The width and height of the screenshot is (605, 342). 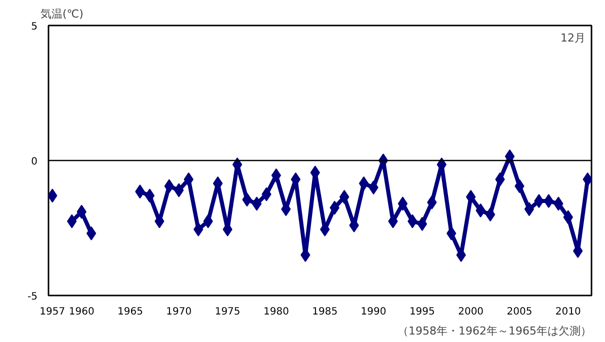 What do you see at coordinates (33, 297) in the screenshot?
I see `y-tick-label: -5` at bounding box center [33, 297].